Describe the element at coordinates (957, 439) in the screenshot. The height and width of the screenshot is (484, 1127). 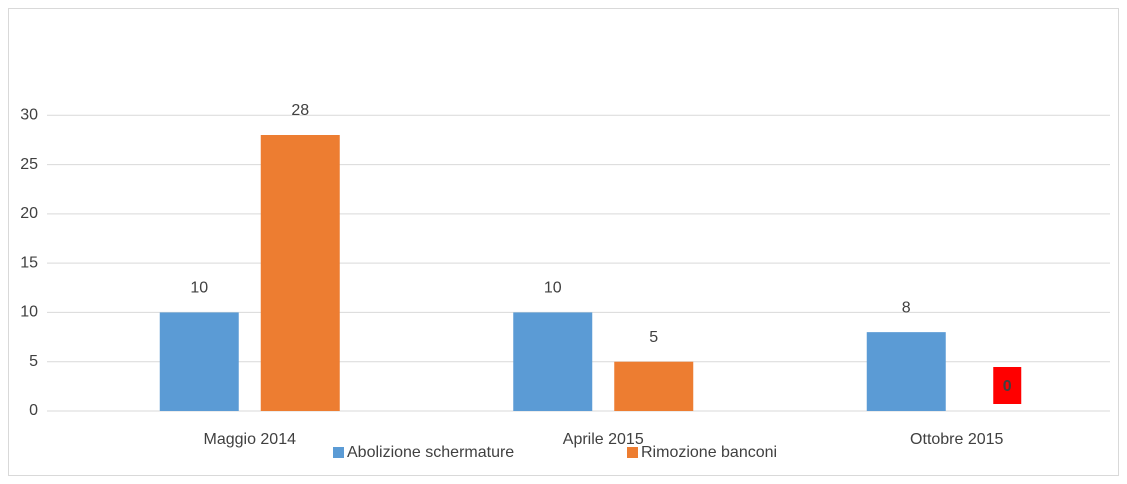
I see `x-tick-label: Ottobre 2015` at that location.